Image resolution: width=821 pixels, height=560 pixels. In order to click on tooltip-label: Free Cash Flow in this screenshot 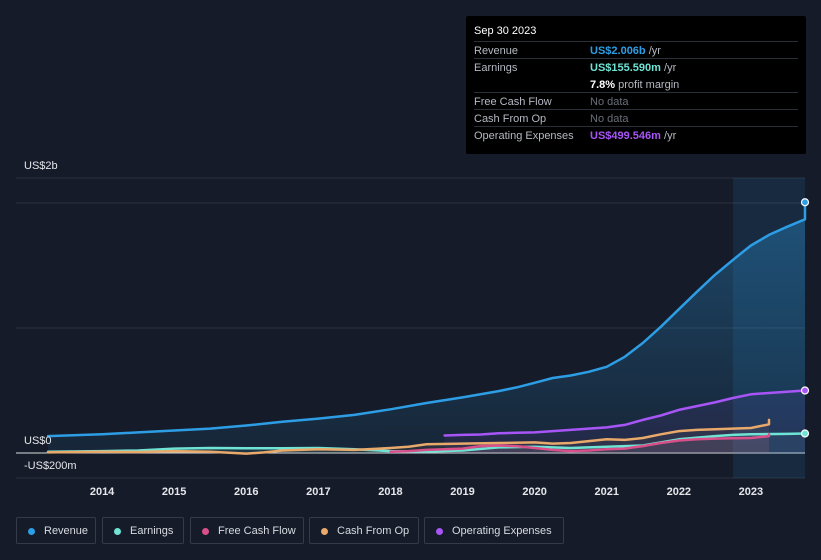, I will do `click(513, 102)`.